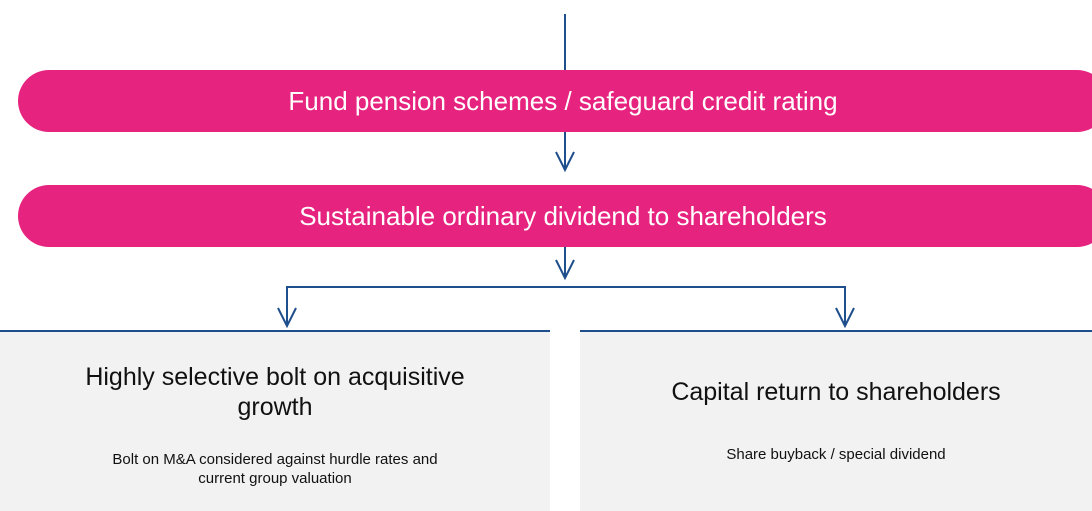 Image resolution: width=1092 pixels, height=511 pixels. I want to click on branch-title: Capital return to shareholders, so click(836, 392).